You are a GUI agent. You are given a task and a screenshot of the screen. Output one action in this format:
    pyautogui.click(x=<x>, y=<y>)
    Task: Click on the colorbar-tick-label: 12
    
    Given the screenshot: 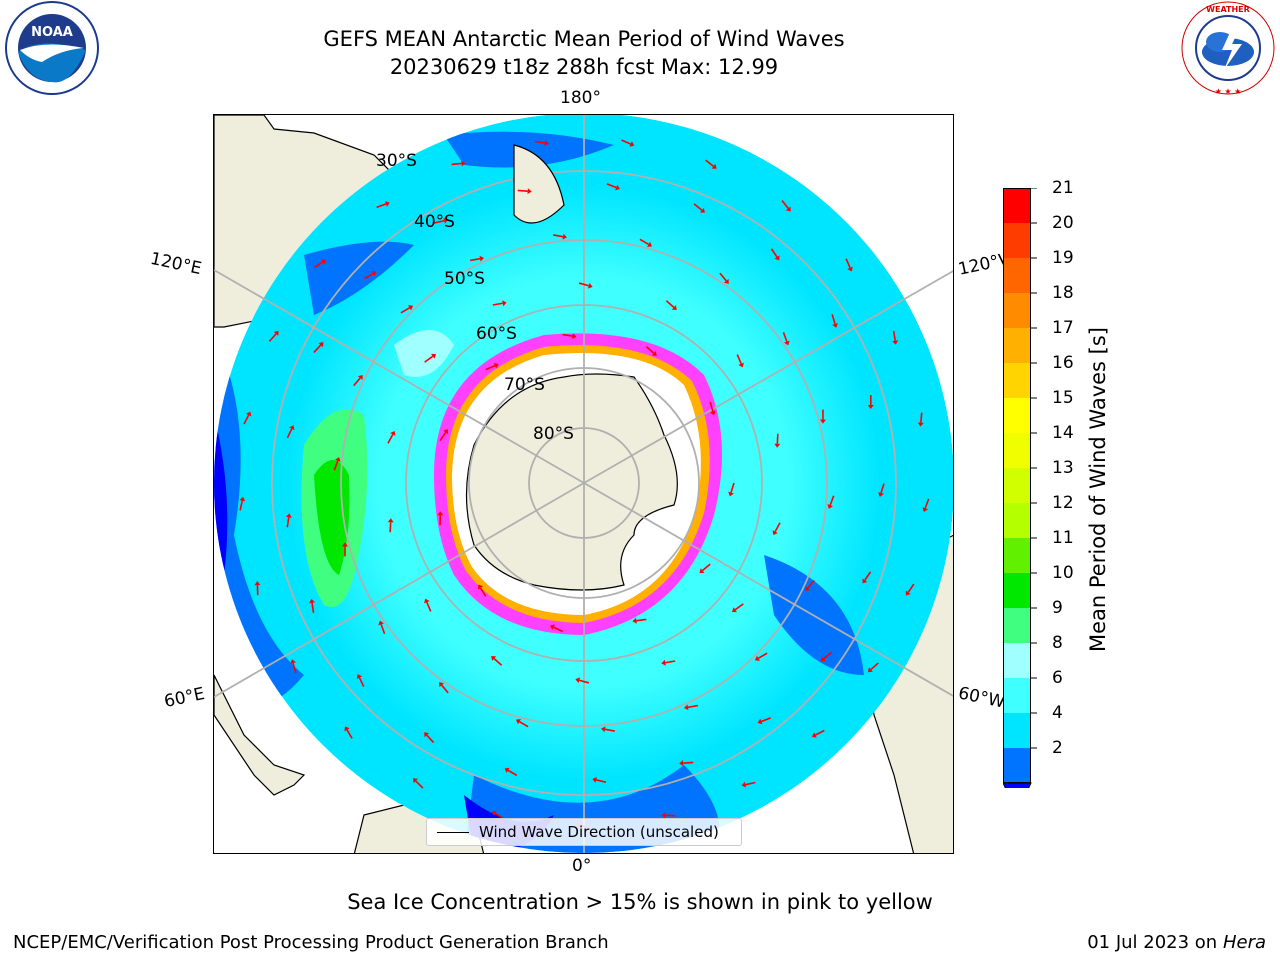 What is the action you would take?
    pyautogui.click(x=1063, y=503)
    